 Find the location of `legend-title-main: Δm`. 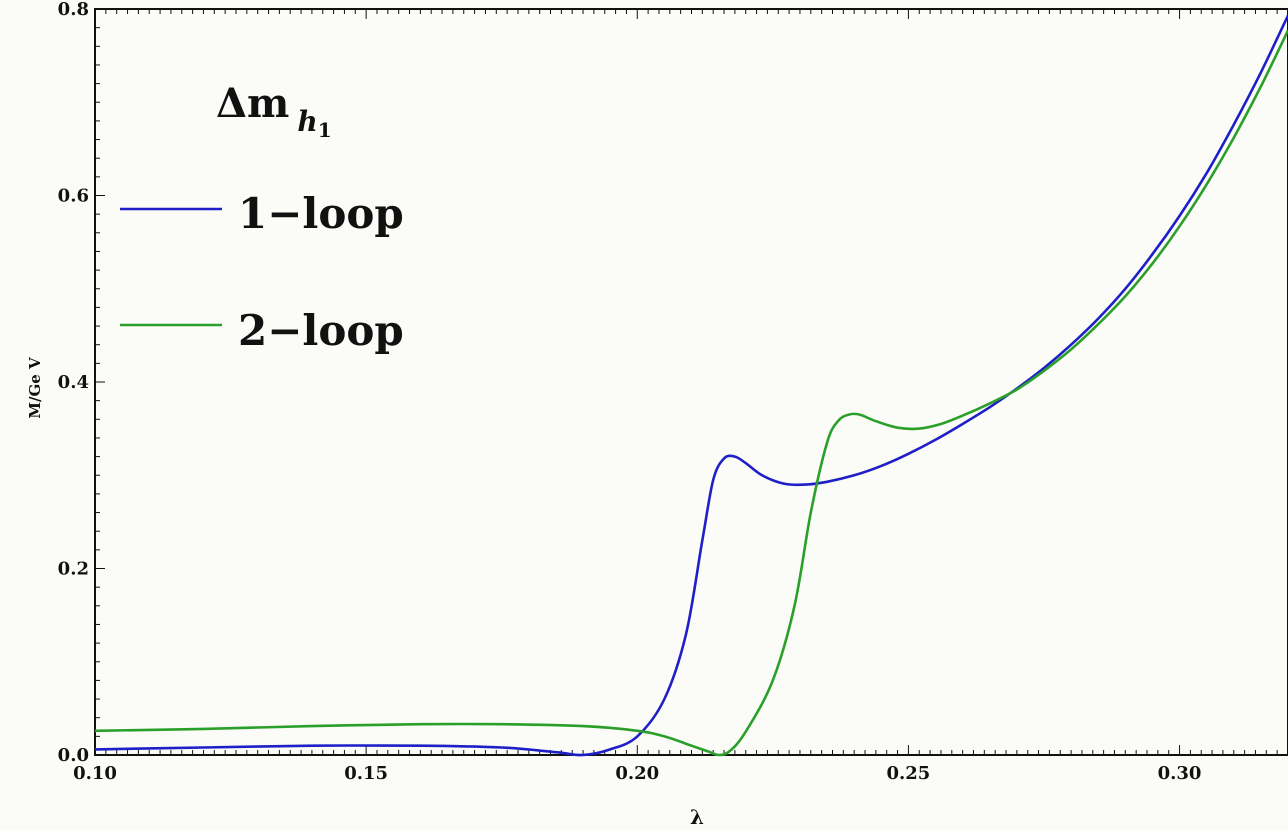

legend-title-main: Δm is located at coordinates (252, 103).